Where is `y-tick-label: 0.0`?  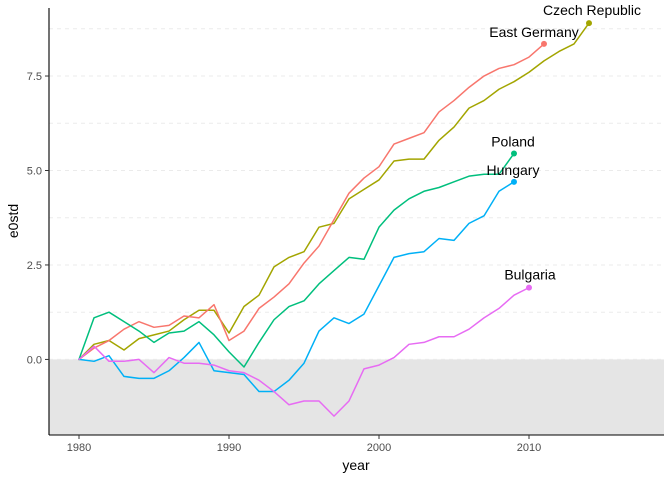
y-tick-label: 0.0 is located at coordinates (34, 360).